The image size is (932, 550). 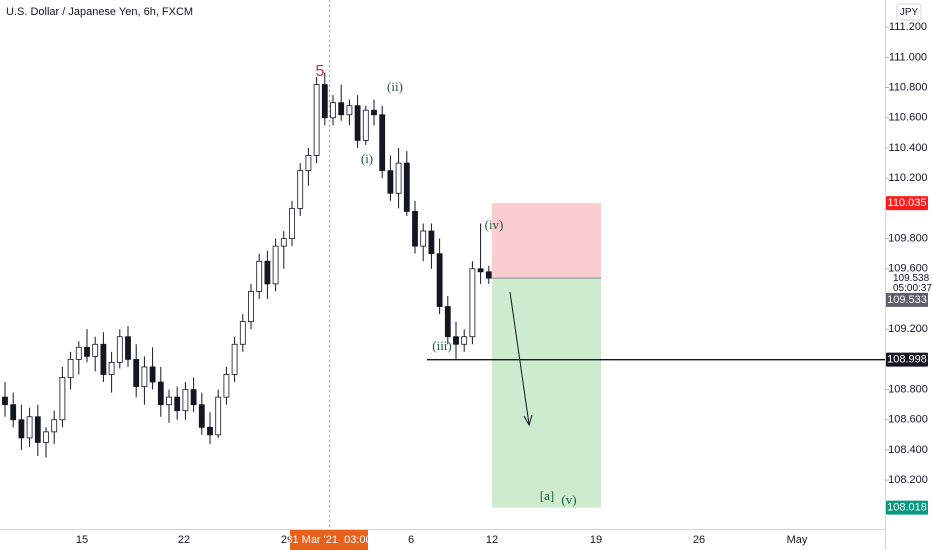 I want to click on chart-title: U.S. Dollar / Japanese Yen, 6h, FXCM, so click(x=99, y=12).